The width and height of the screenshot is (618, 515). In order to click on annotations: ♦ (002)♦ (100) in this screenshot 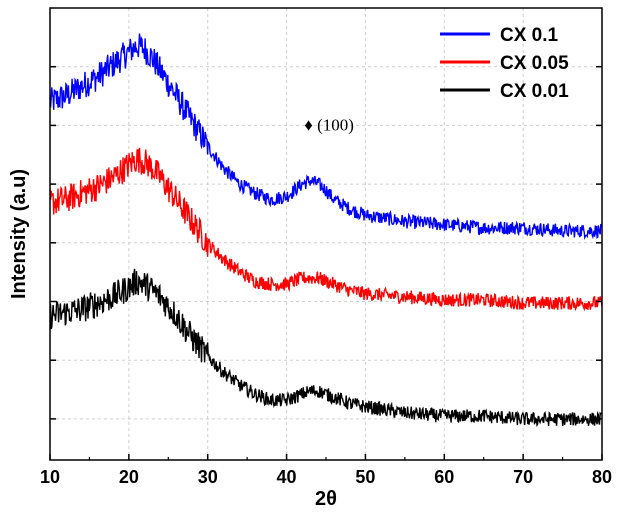, I will do `click(329, 125)`.